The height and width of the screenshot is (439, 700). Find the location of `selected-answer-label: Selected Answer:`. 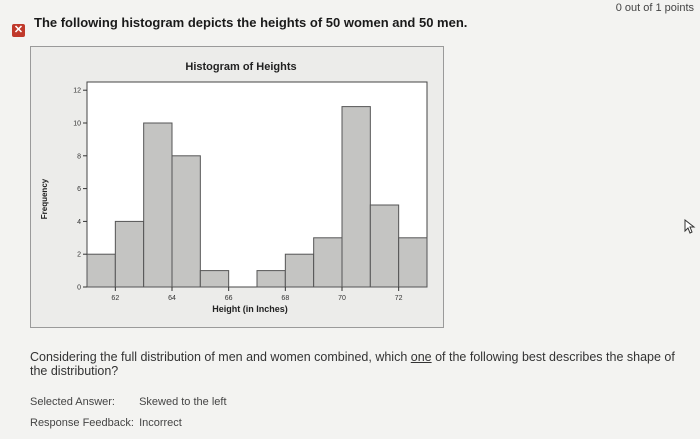

selected-answer-label: Selected Answer: is located at coordinates (72, 402).